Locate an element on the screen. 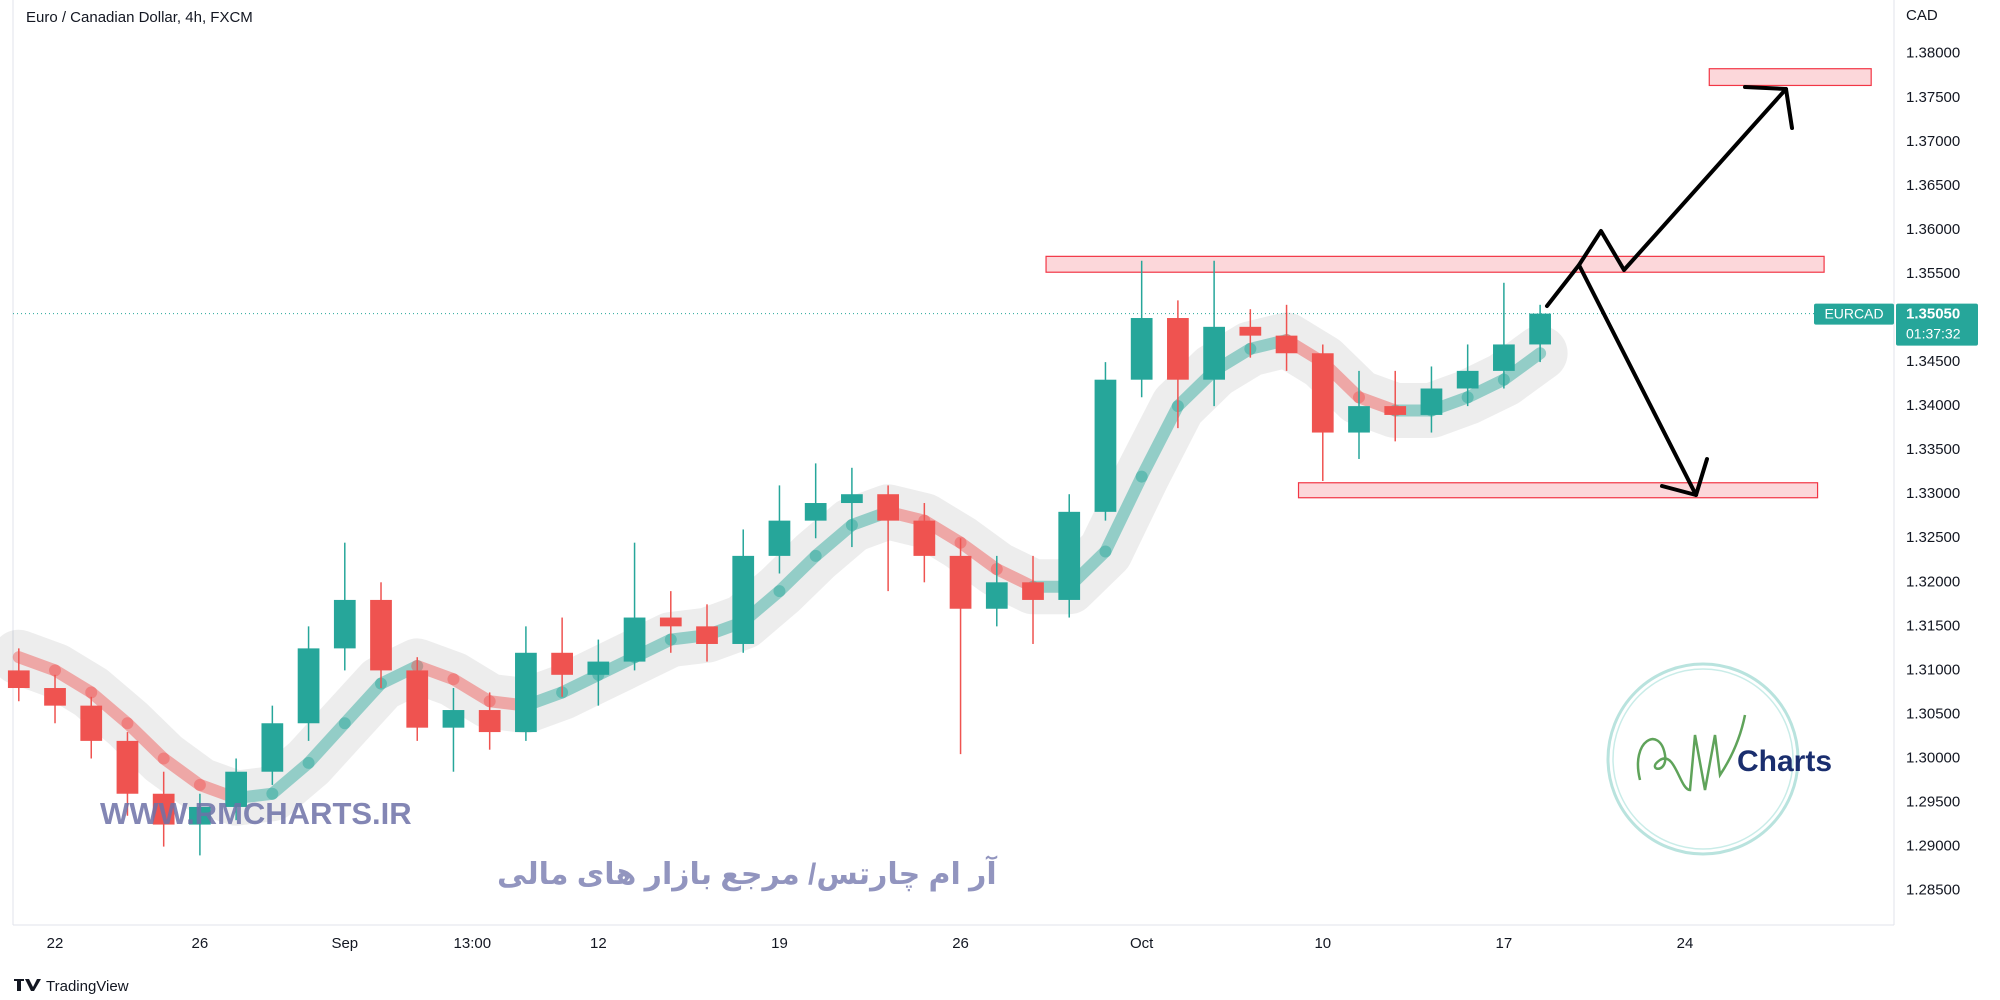 The image size is (2000, 1000). y-tick-label: 1.28500 is located at coordinates (1933, 890).